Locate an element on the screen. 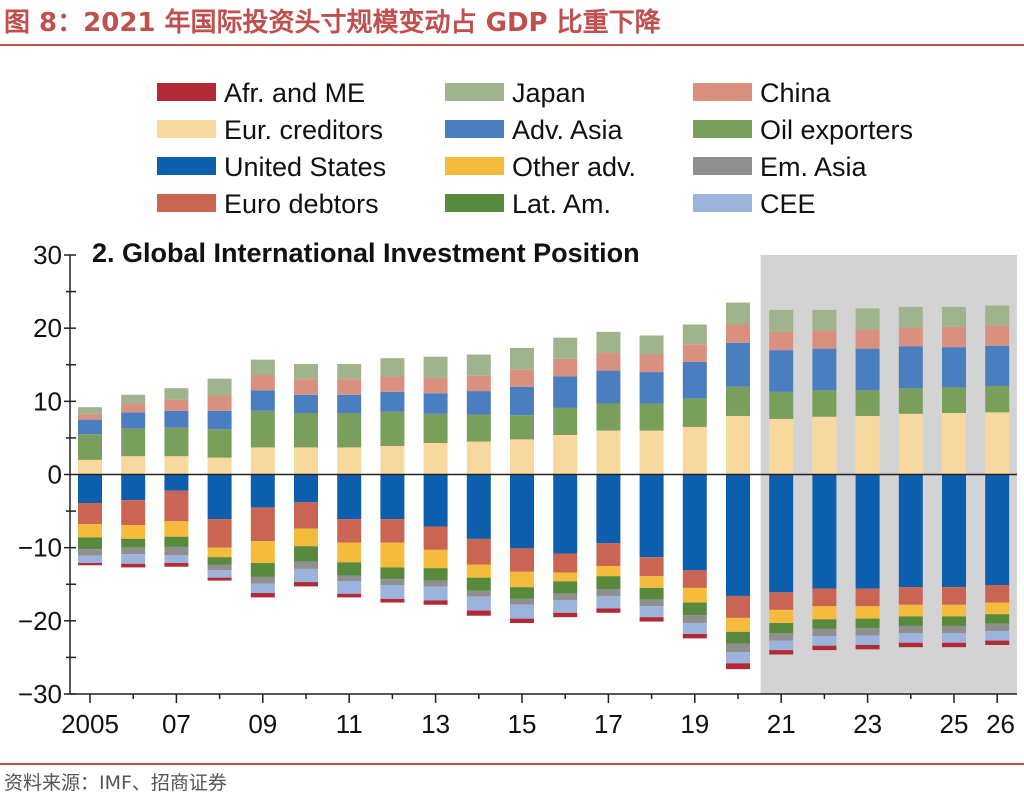 This screenshot has width=1024, height=797. x-tick-label: 13 is located at coordinates (435, 724).